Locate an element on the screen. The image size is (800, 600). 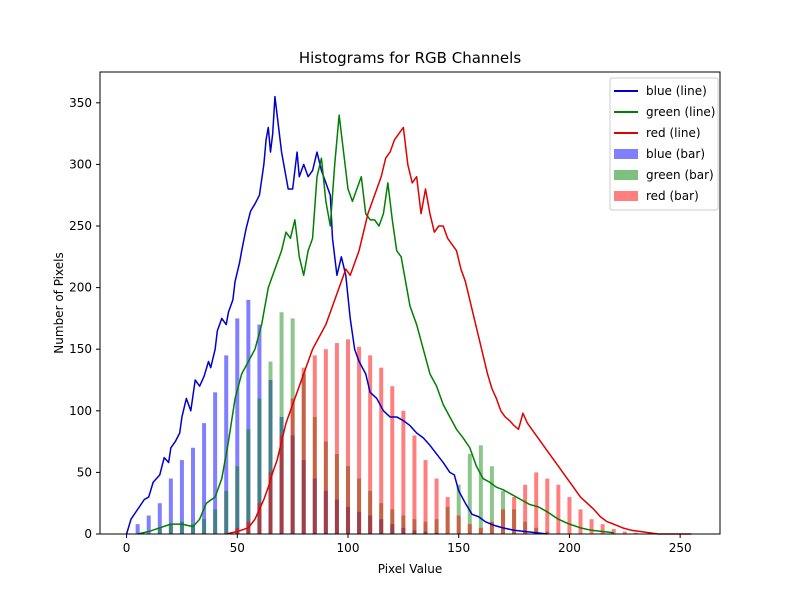
x-tick-label: 150 is located at coordinates (458, 548).